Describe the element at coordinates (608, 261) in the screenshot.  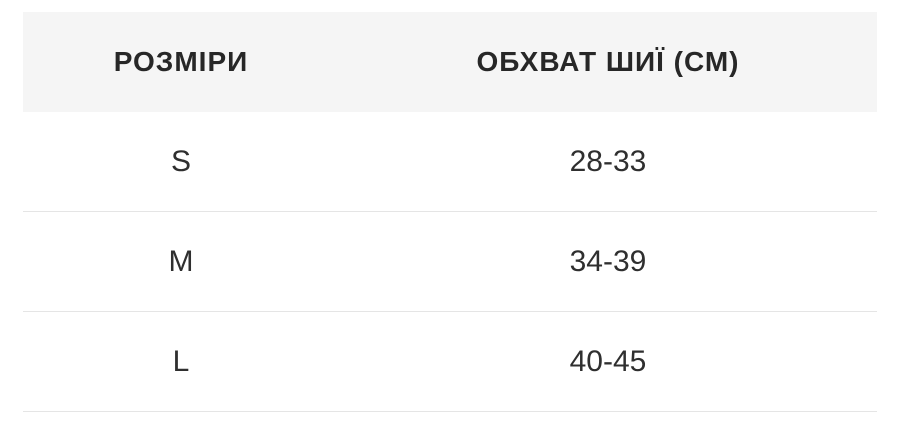
I see `neck-range-cell: 34-39` at that location.